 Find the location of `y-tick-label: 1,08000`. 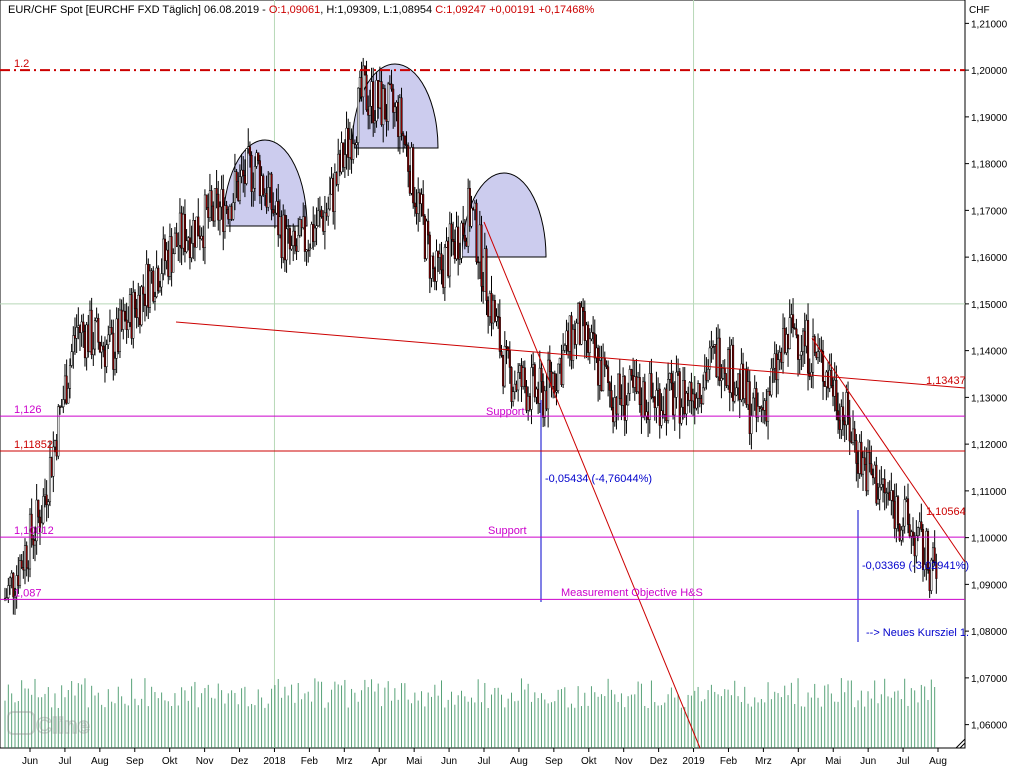

y-tick-label: 1,08000 is located at coordinates (989, 632).